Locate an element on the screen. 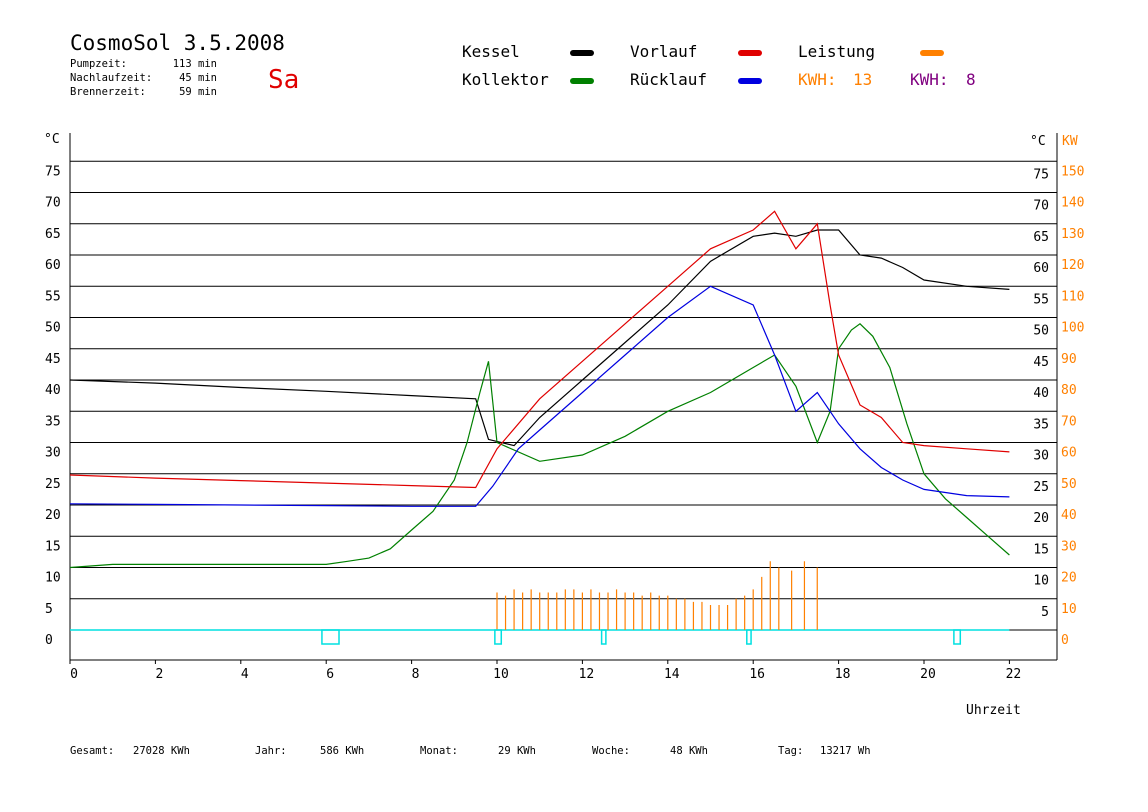 Image resolution: width=1148 pixels, height=812 pixels. footer-label: Woche: is located at coordinates (611, 751).